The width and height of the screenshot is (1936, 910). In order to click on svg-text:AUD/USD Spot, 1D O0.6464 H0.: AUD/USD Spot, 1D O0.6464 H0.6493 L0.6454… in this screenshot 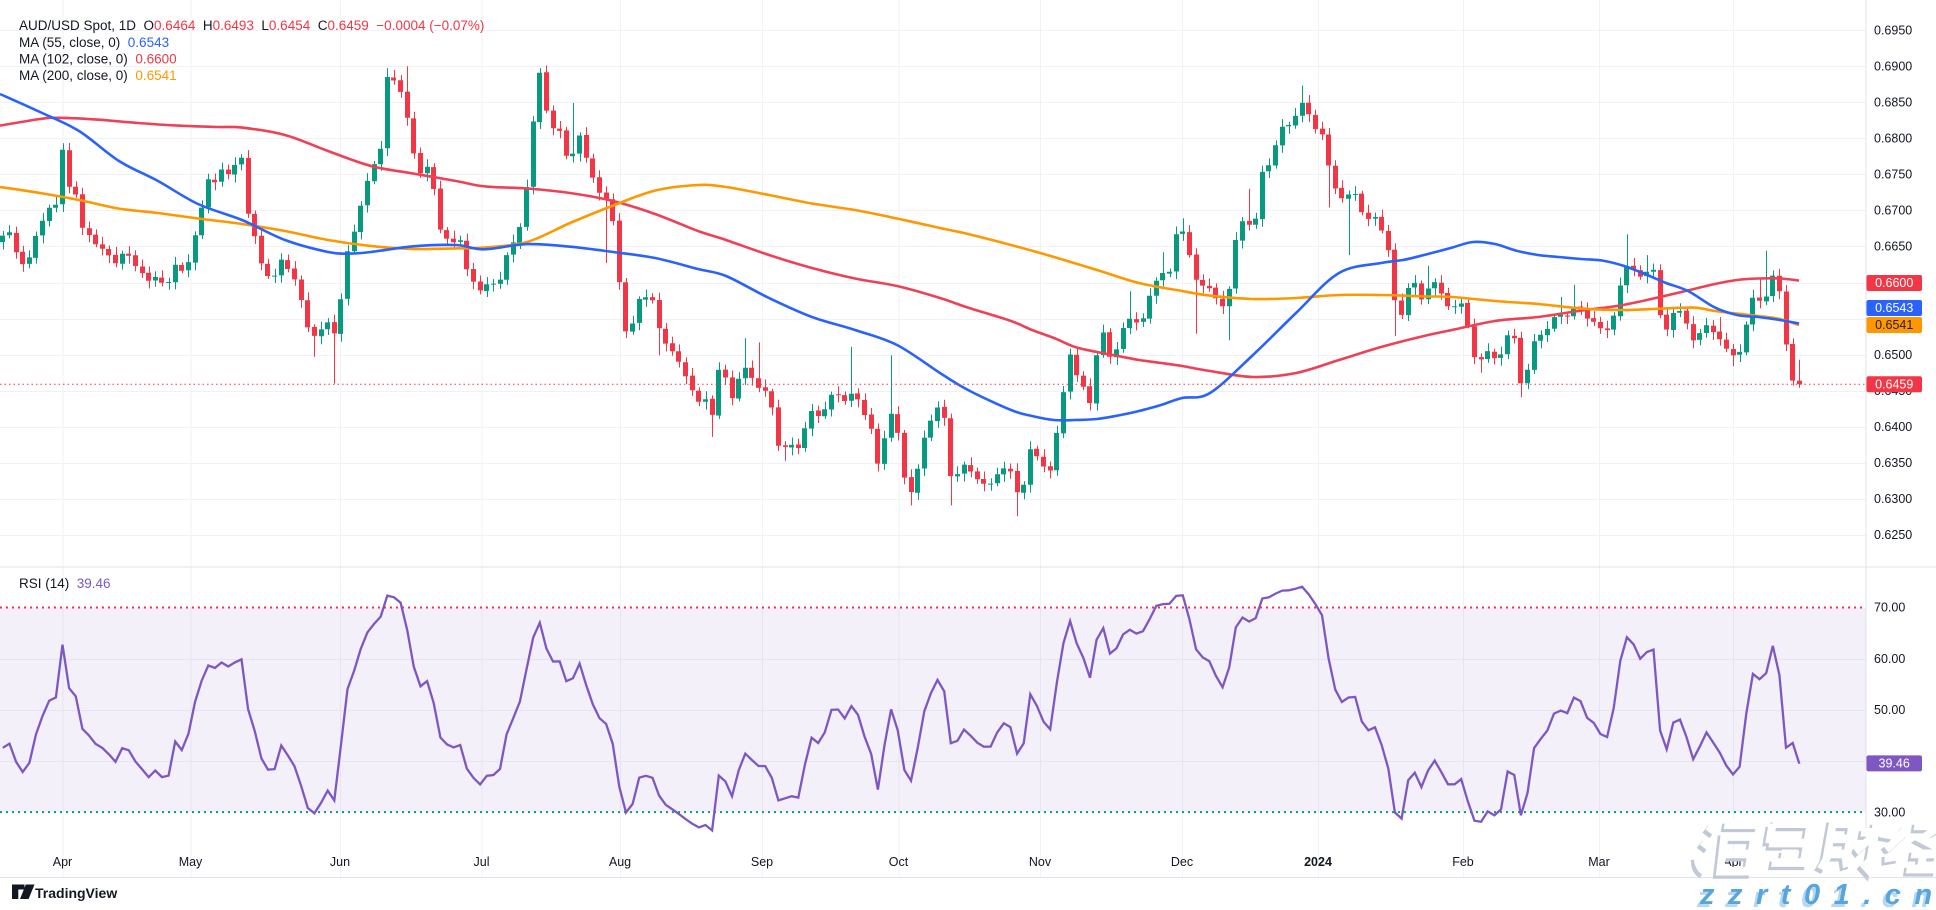, I will do `click(251, 25)`.